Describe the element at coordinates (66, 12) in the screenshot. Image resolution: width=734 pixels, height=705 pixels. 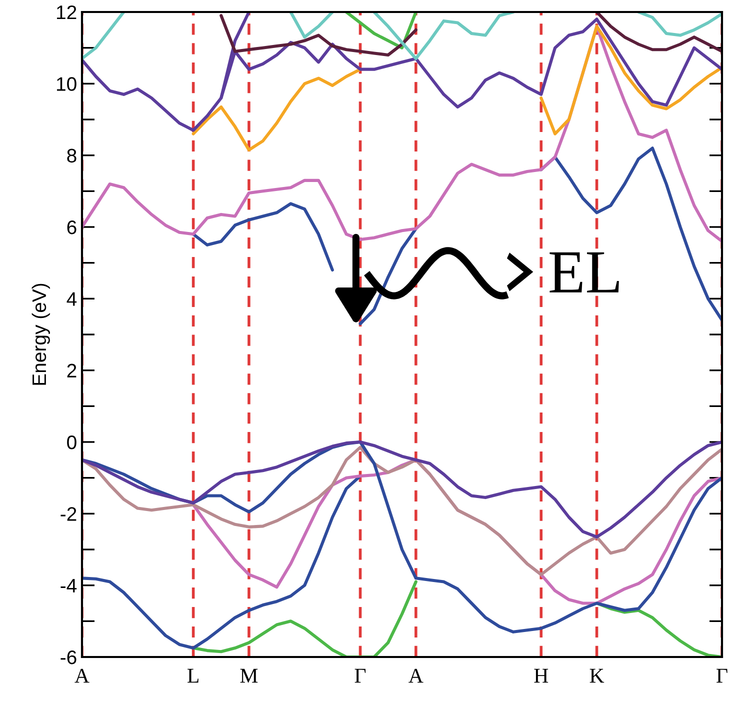
I see `y-tick-label: 12` at that location.